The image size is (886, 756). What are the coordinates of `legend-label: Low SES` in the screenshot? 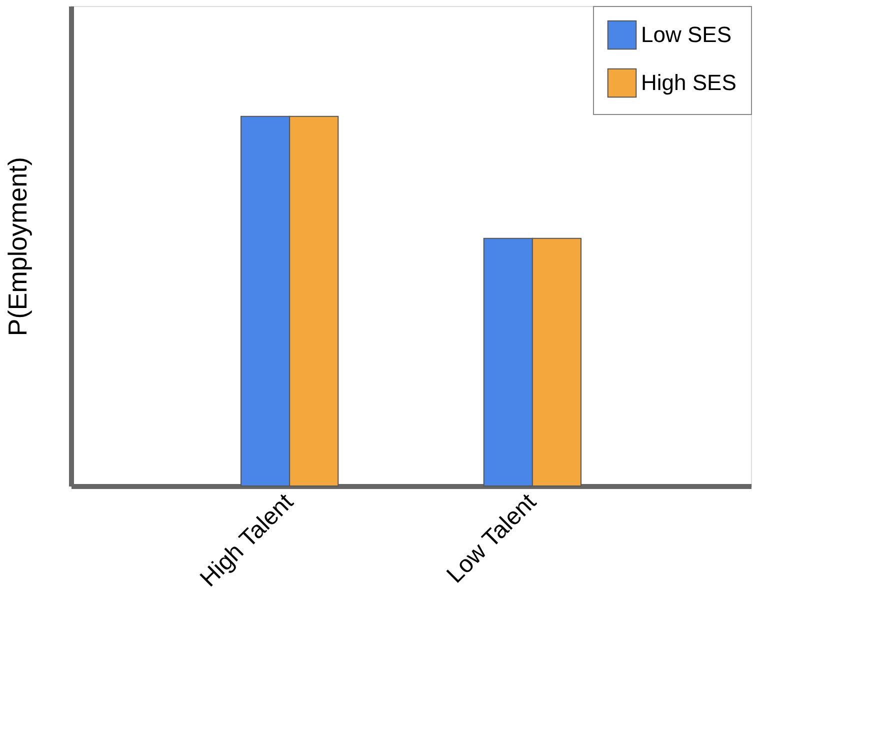 It's located at (686, 34).